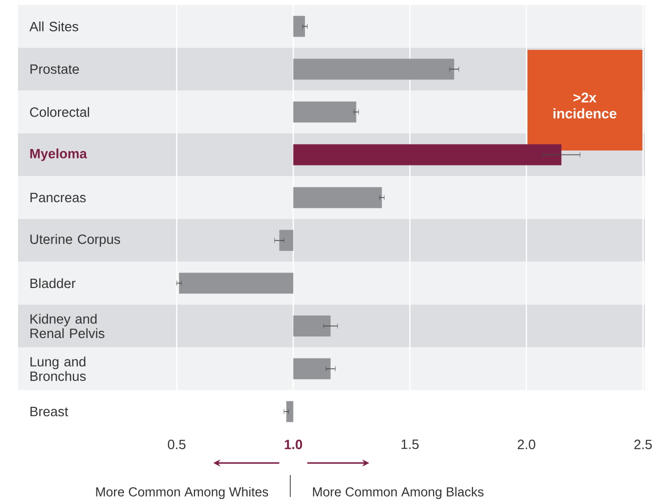 Image resolution: width=658 pixels, height=504 pixels. What do you see at coordinates (527, 445) in the screenshot?
I see `x-tick-label: 2.0` at bounding box center [527, 445].